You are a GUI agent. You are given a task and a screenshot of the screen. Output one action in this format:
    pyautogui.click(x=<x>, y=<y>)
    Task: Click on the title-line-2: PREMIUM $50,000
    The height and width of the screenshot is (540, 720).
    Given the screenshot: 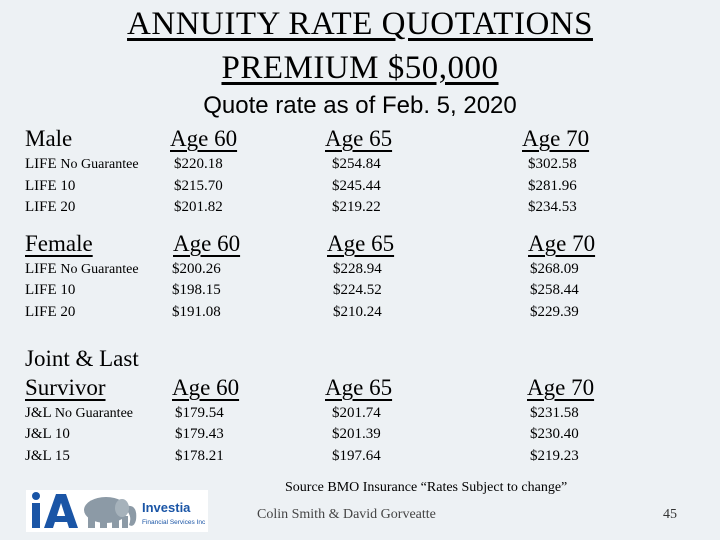 What is the action you would take?
    pyautogui.click(x=360, y=68)
    